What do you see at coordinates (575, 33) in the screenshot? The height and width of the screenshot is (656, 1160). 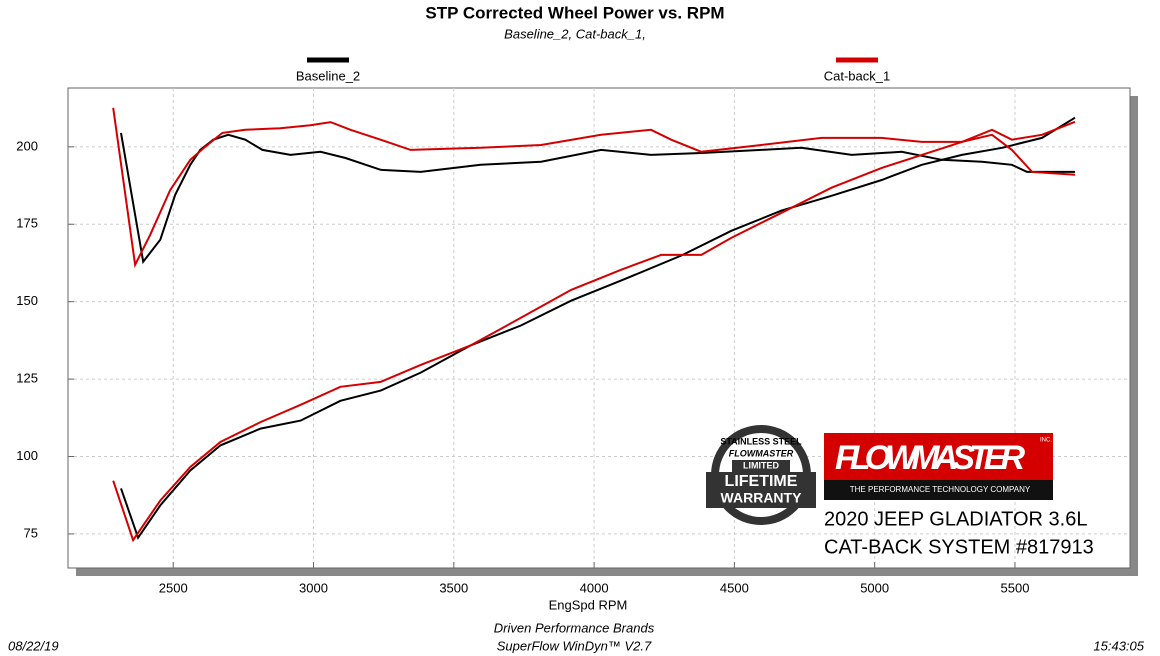 I see `chart-subtitle: Baseline_2, Cat-back_1,` at bounding box center [575, 33].